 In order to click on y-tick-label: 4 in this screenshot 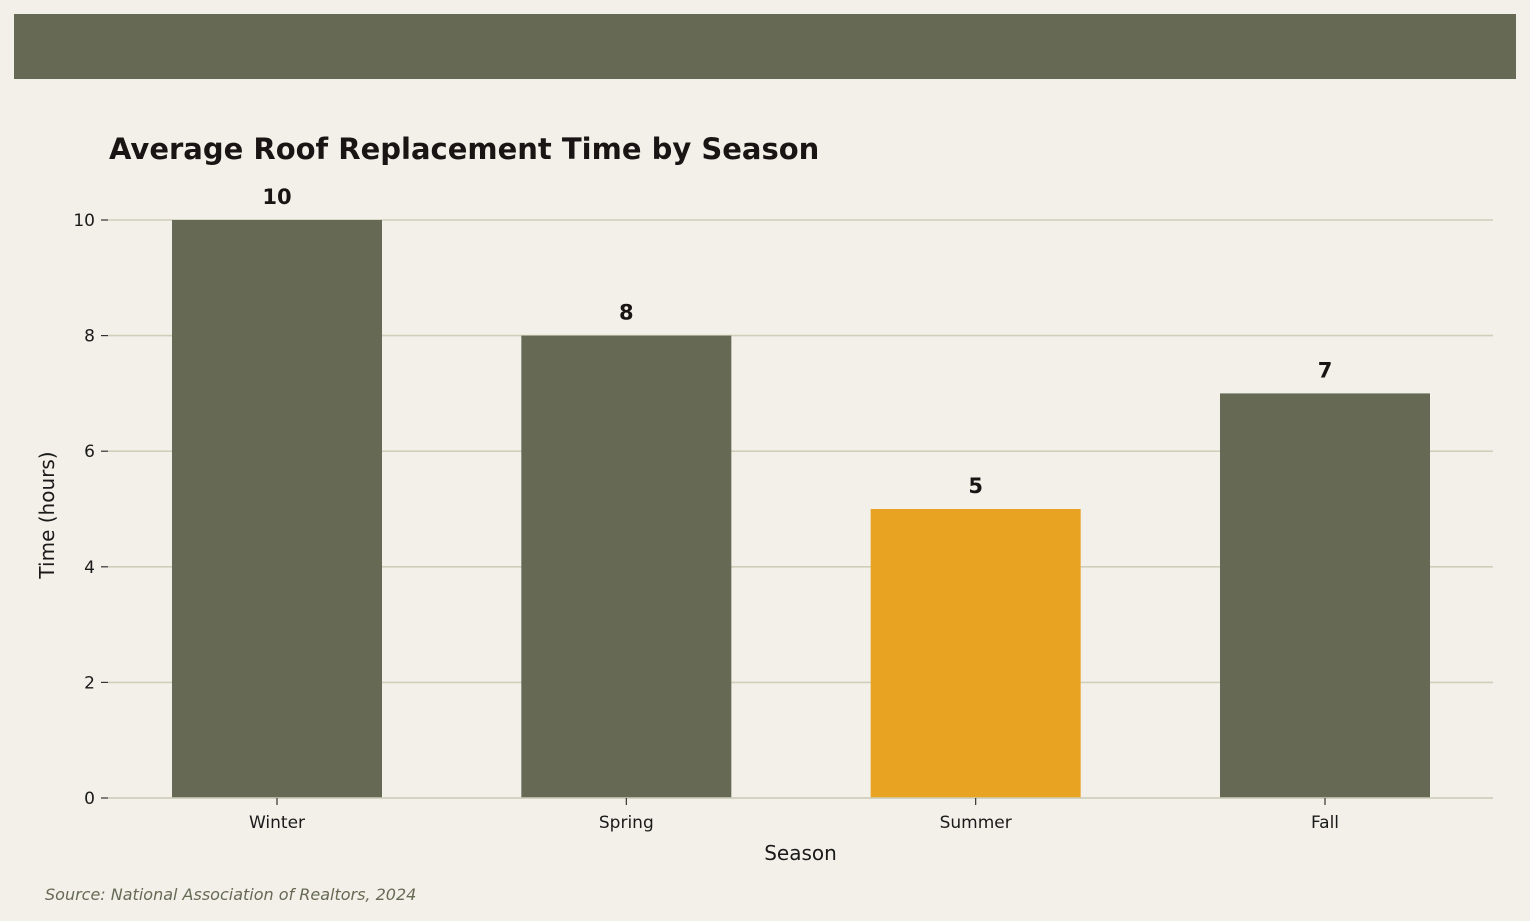, I will do `click(89, 568)`.